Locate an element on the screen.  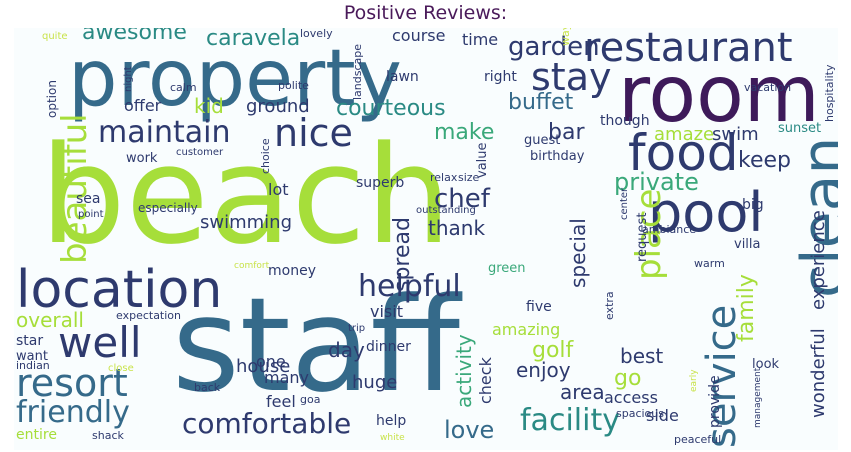
word-caravela: caravela is located at coordinates (253, 39).